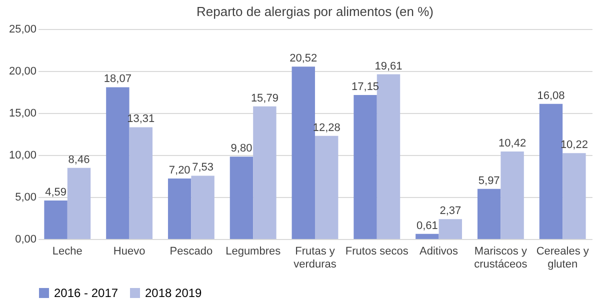 This screenshot has height=303, width=600. Describe the element at coordinates (191, 252) in the screenshot. I see `x-tick-label: Pescado` at that location.